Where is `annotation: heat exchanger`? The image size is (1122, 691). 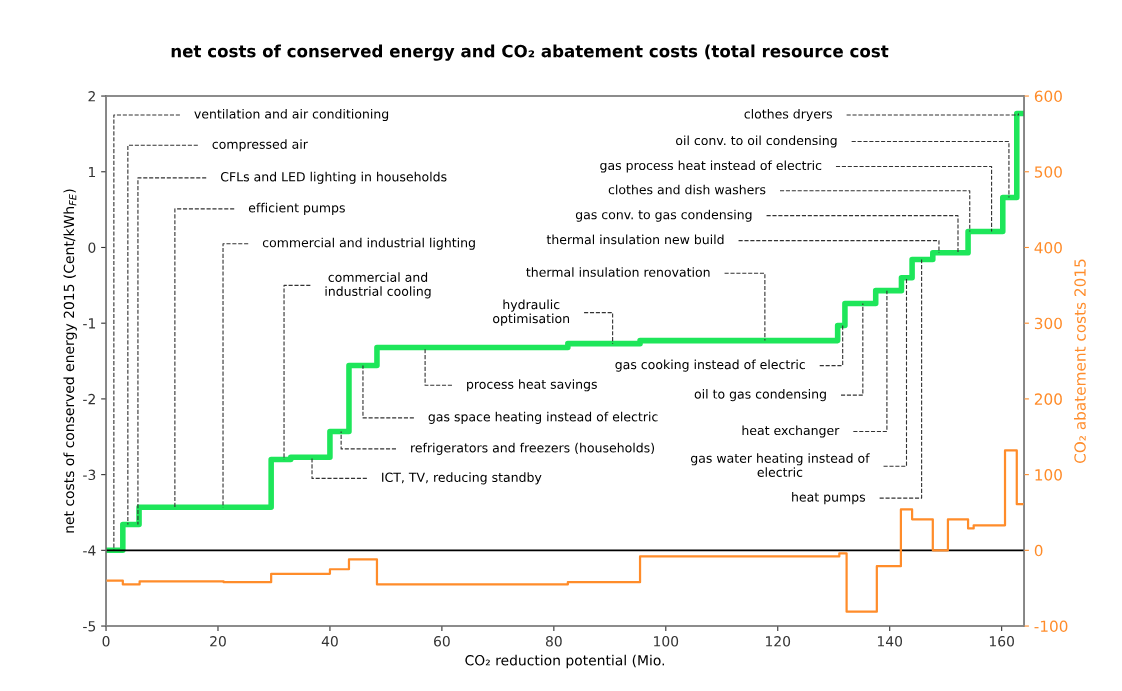 annotation: heat exchanger is located at coordinates (791, 431).